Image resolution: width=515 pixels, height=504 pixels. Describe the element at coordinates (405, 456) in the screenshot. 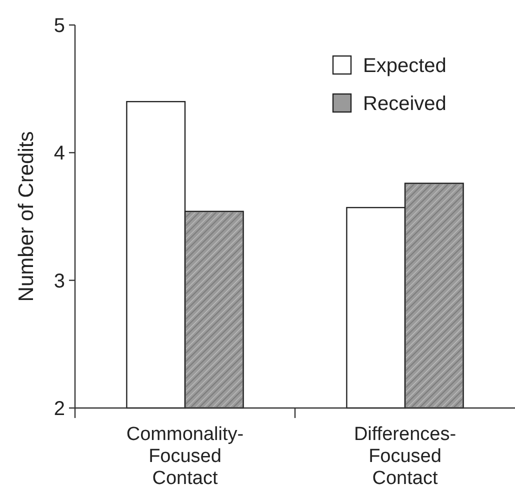

I see `x-tick-label: Differences-Focused Contact` at that location.